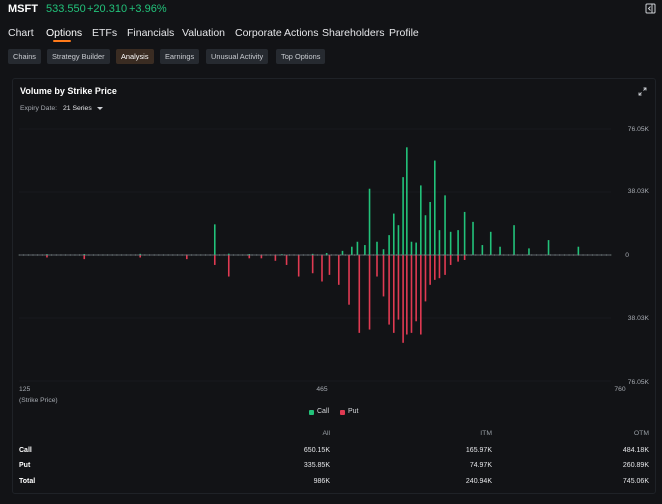  What do you see at coordinates (151, 33) in the screenshot?
I see `nav-financials: Financials` at bounding box center [151, 33].